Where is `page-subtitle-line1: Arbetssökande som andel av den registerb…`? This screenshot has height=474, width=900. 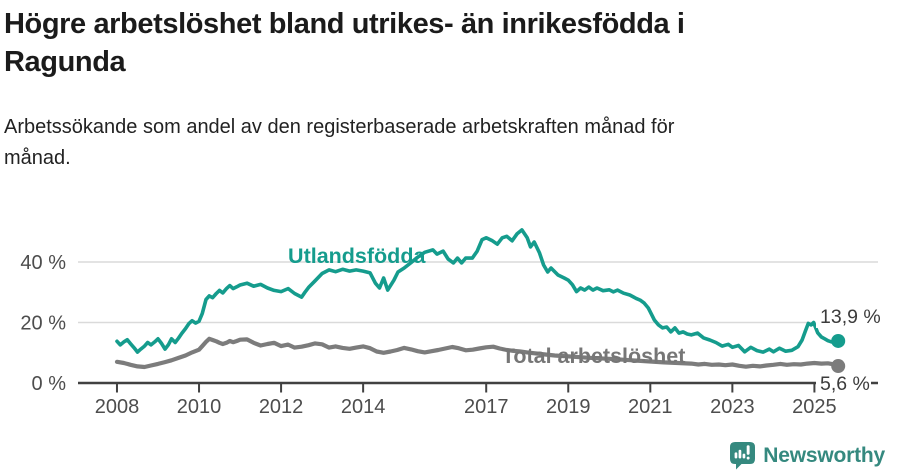
page-subtitle-line1: Arbetssökande som andel av den registerb… is located at coordinates (339, 127).